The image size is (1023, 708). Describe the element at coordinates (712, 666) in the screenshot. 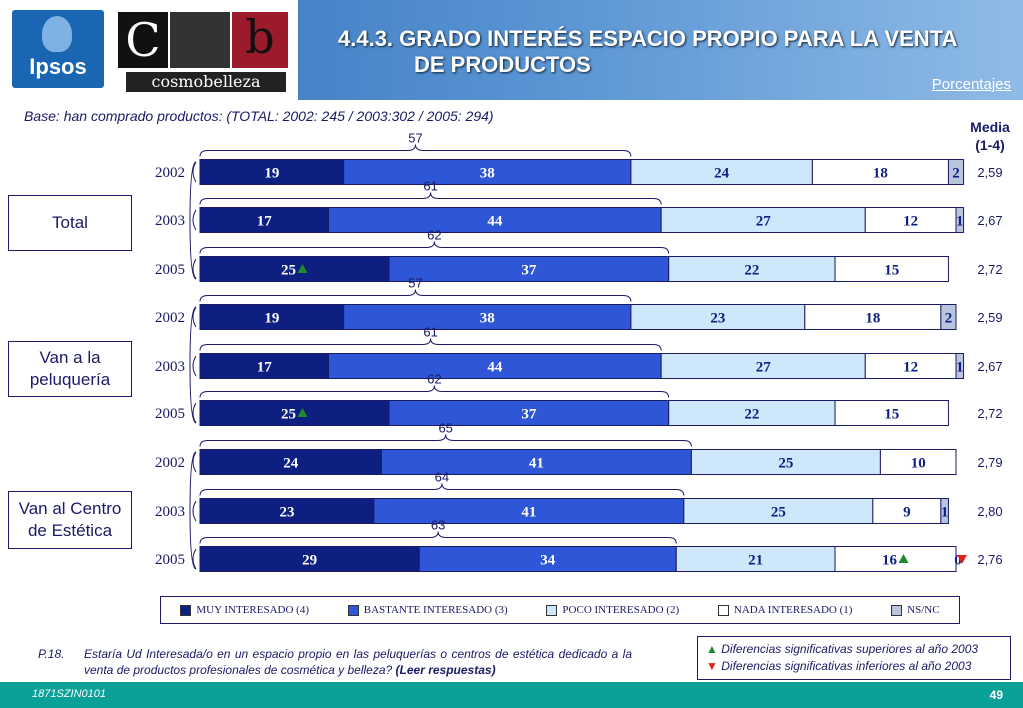

I see `triangle-down-icon: ▼` at that location.